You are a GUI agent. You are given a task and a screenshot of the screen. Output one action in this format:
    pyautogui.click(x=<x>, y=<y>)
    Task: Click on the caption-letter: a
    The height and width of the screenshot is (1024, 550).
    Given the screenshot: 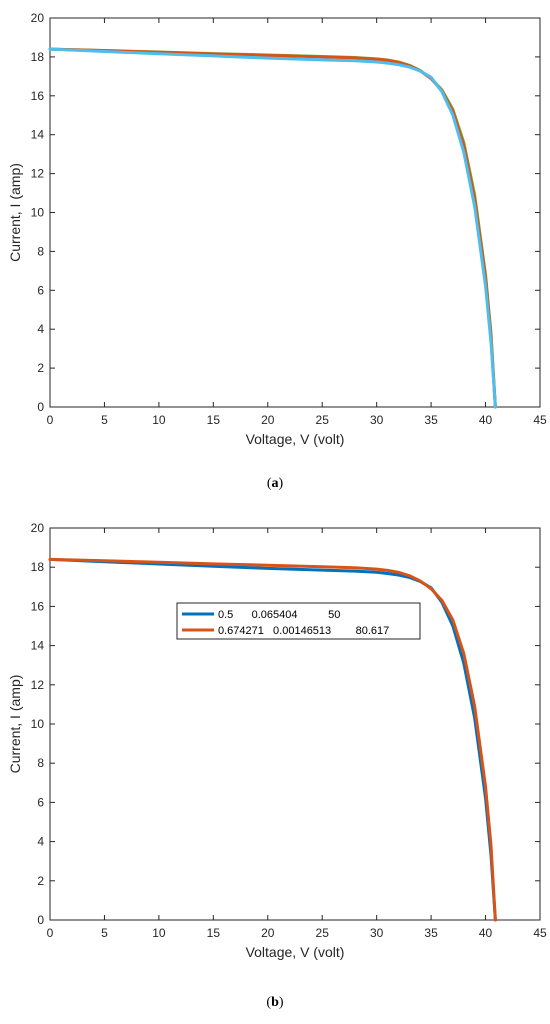 What is the action you would take?
    pyautogui.click(x=275, y=483)
    